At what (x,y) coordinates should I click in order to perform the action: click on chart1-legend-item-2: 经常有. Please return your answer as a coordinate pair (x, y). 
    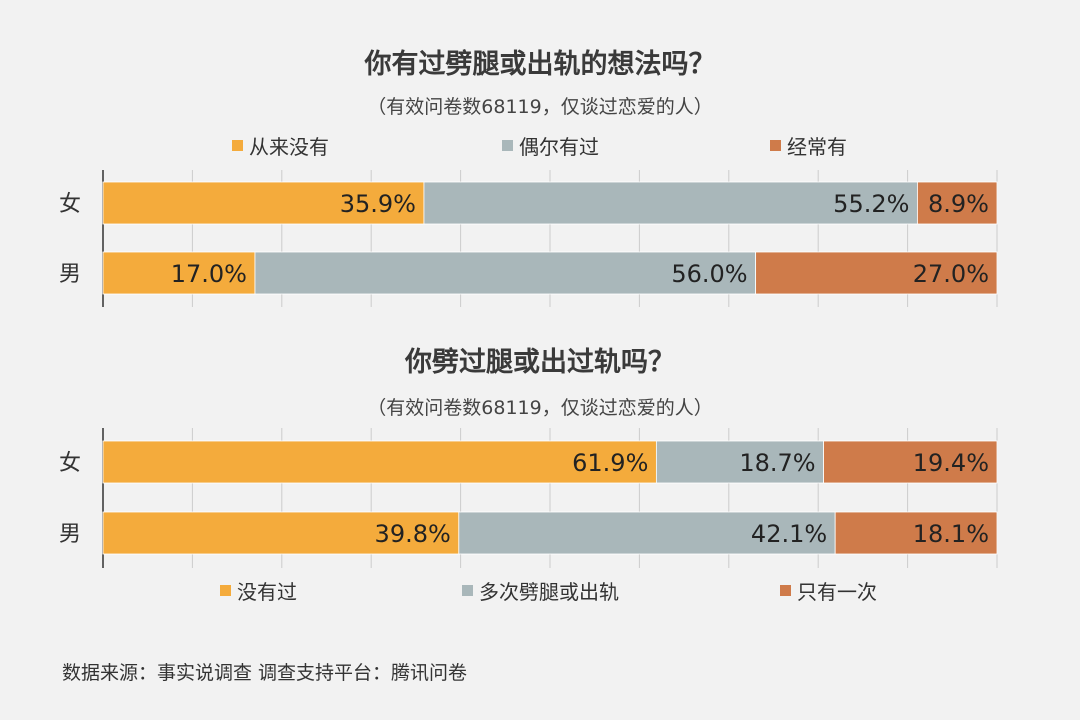
    Looking at the image, I should click on (808, 145).